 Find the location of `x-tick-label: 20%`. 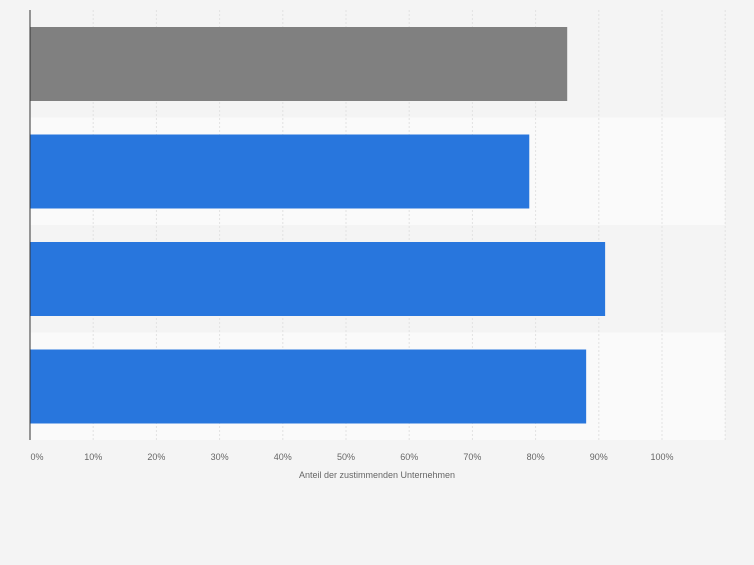

x-tick-label: 20% is located at coordinates (156, 457).